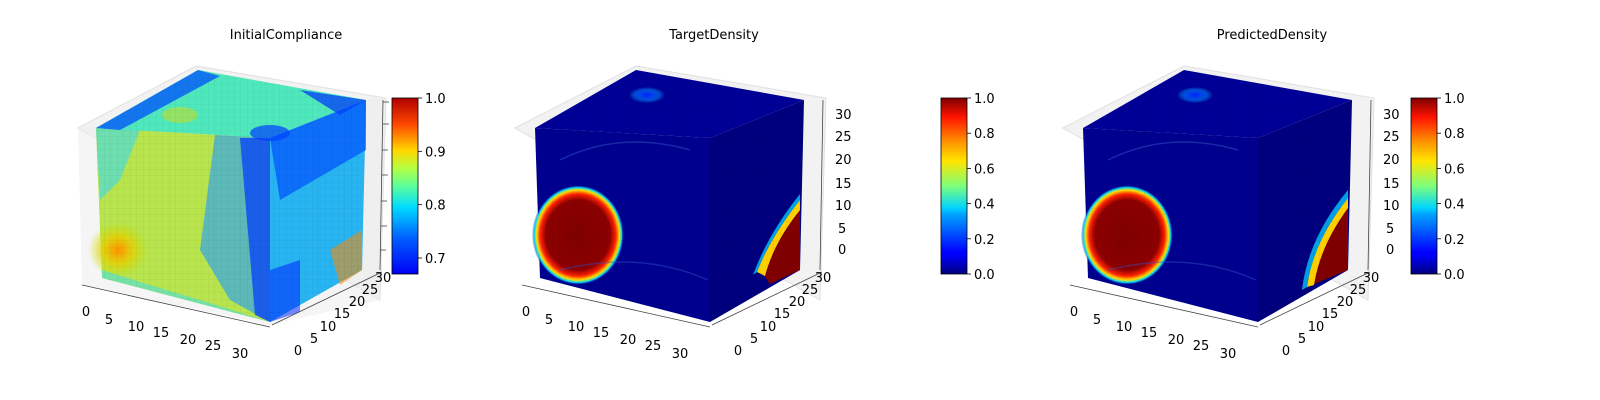 This screenshot has width=1600, height=400. Describe the element at coordinates (435, 152) in the screenshot. I see `colorbar-tick-label: 0.9` at that location.